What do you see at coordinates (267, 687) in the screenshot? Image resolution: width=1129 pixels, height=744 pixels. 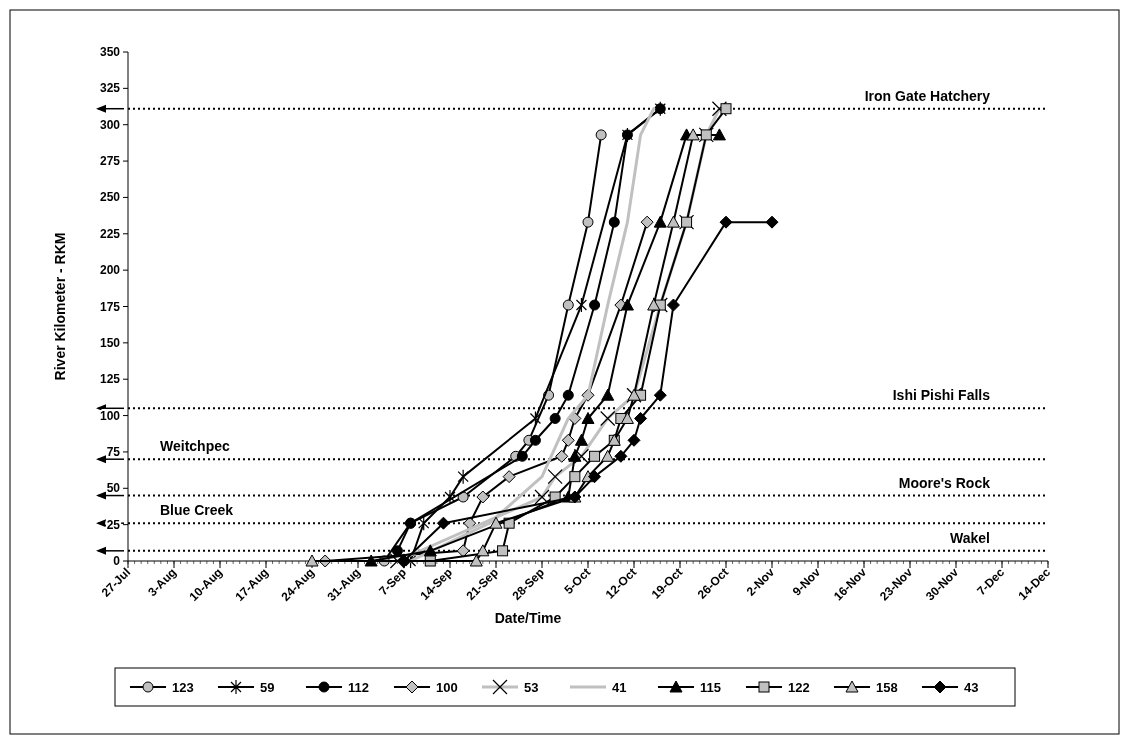 I see `legend-label: 59` at bounding box center [267, 687].